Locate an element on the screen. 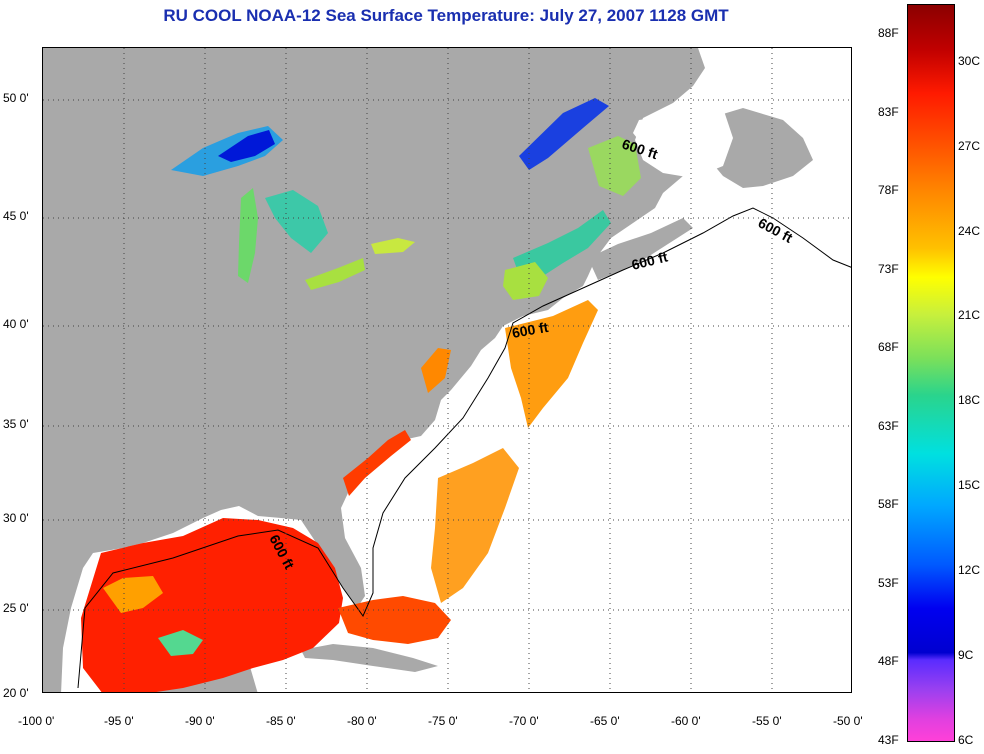 This screenshot has height=754, width=984. lon-label: -95 0' is located at coordinates (119, 721).